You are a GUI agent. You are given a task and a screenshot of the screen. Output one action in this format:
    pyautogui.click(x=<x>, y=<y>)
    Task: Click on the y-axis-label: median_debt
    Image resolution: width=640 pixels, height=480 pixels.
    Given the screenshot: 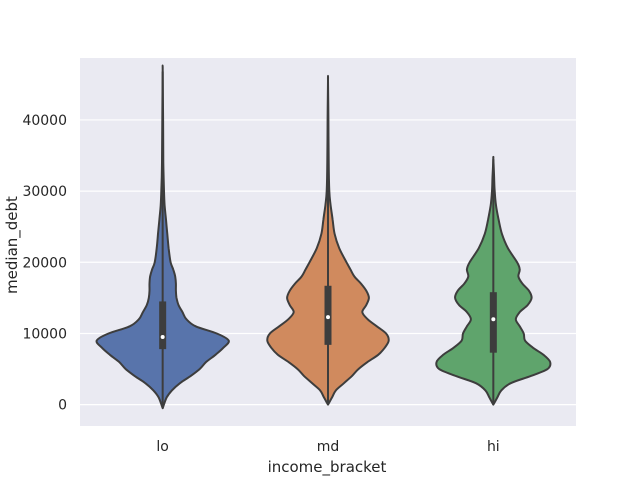 What is the action you would take?
    pyautogui.click(x=12, y=245)
    